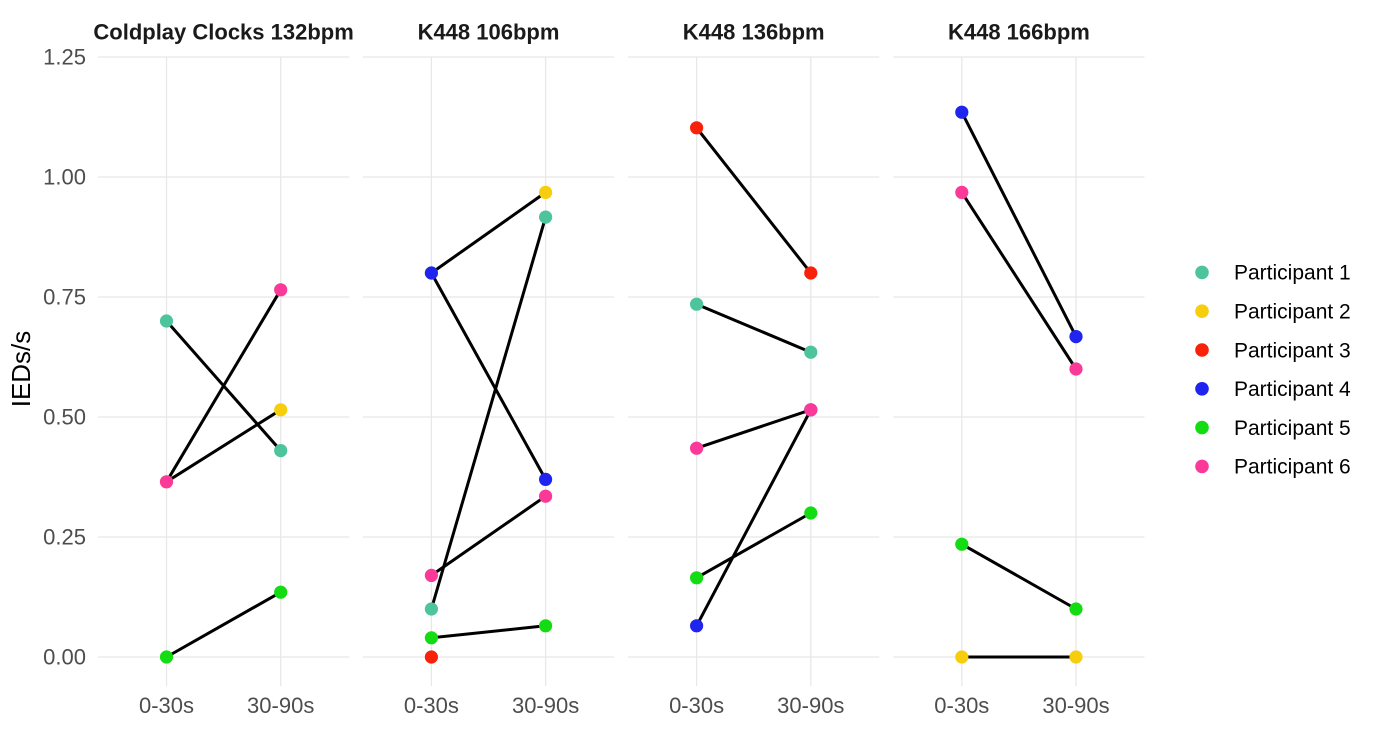  I want to click on svg-text: K448 136bpm, so click(754, 32).